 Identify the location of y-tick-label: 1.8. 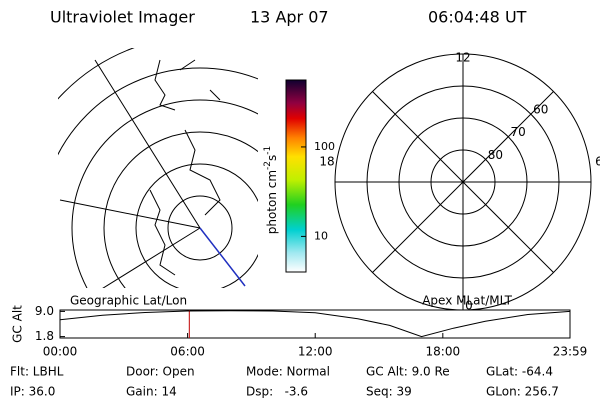
(44, 336).